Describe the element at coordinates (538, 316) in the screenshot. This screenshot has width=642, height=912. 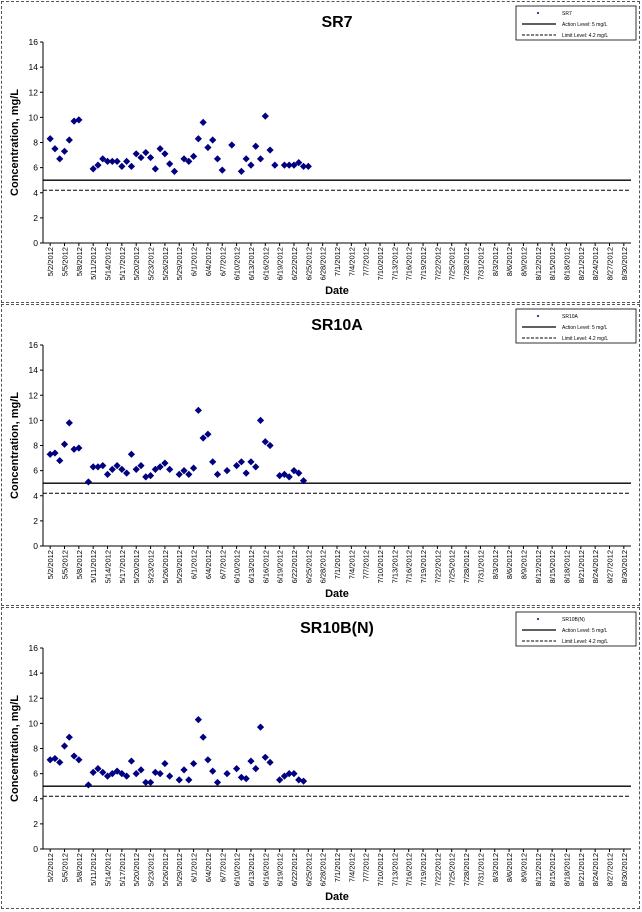
I see `chart-1-legend-marker` at that location.